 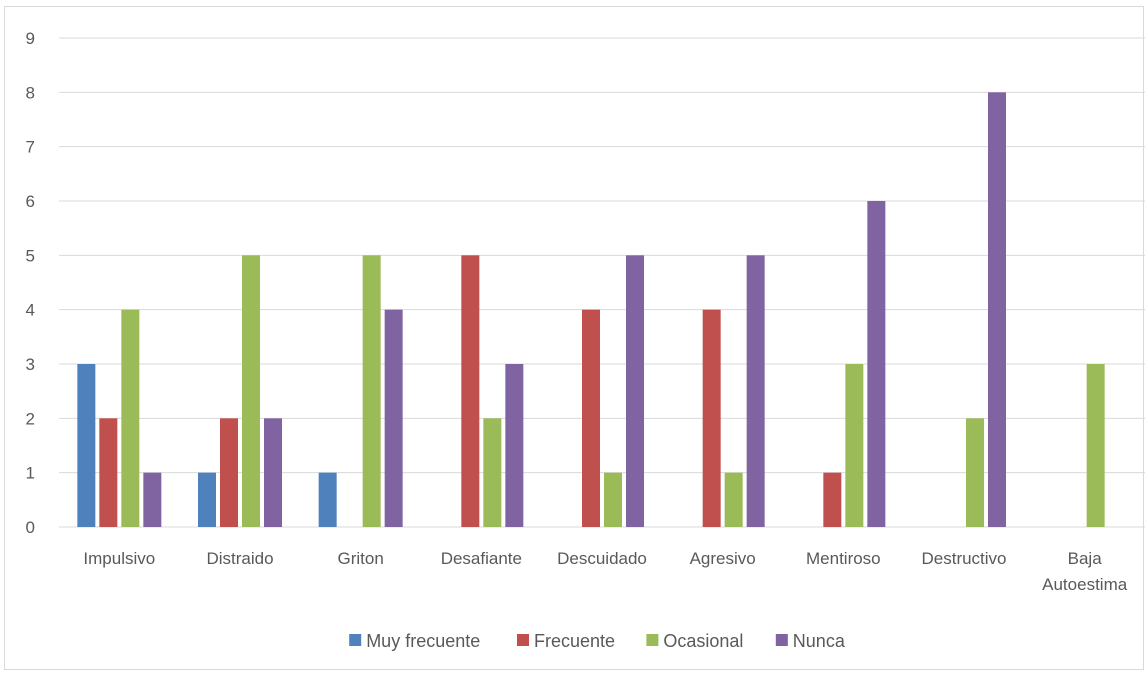 What do you see at coordinates (423, 641) in the screenshot?
I see `legend-label: Muy frecuente` at bounding box center [423, 641].